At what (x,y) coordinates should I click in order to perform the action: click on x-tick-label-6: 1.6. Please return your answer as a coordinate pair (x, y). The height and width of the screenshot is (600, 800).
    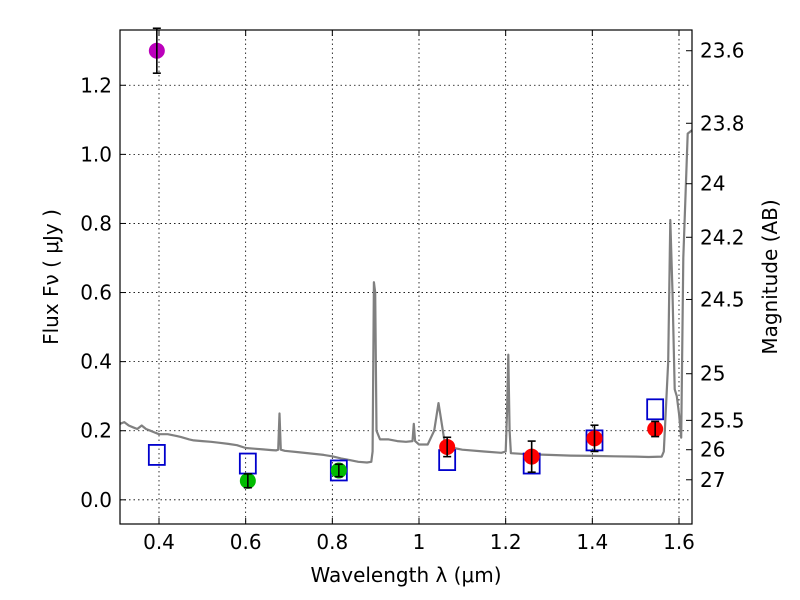
    Looking at the image, I should click on (679, 542).